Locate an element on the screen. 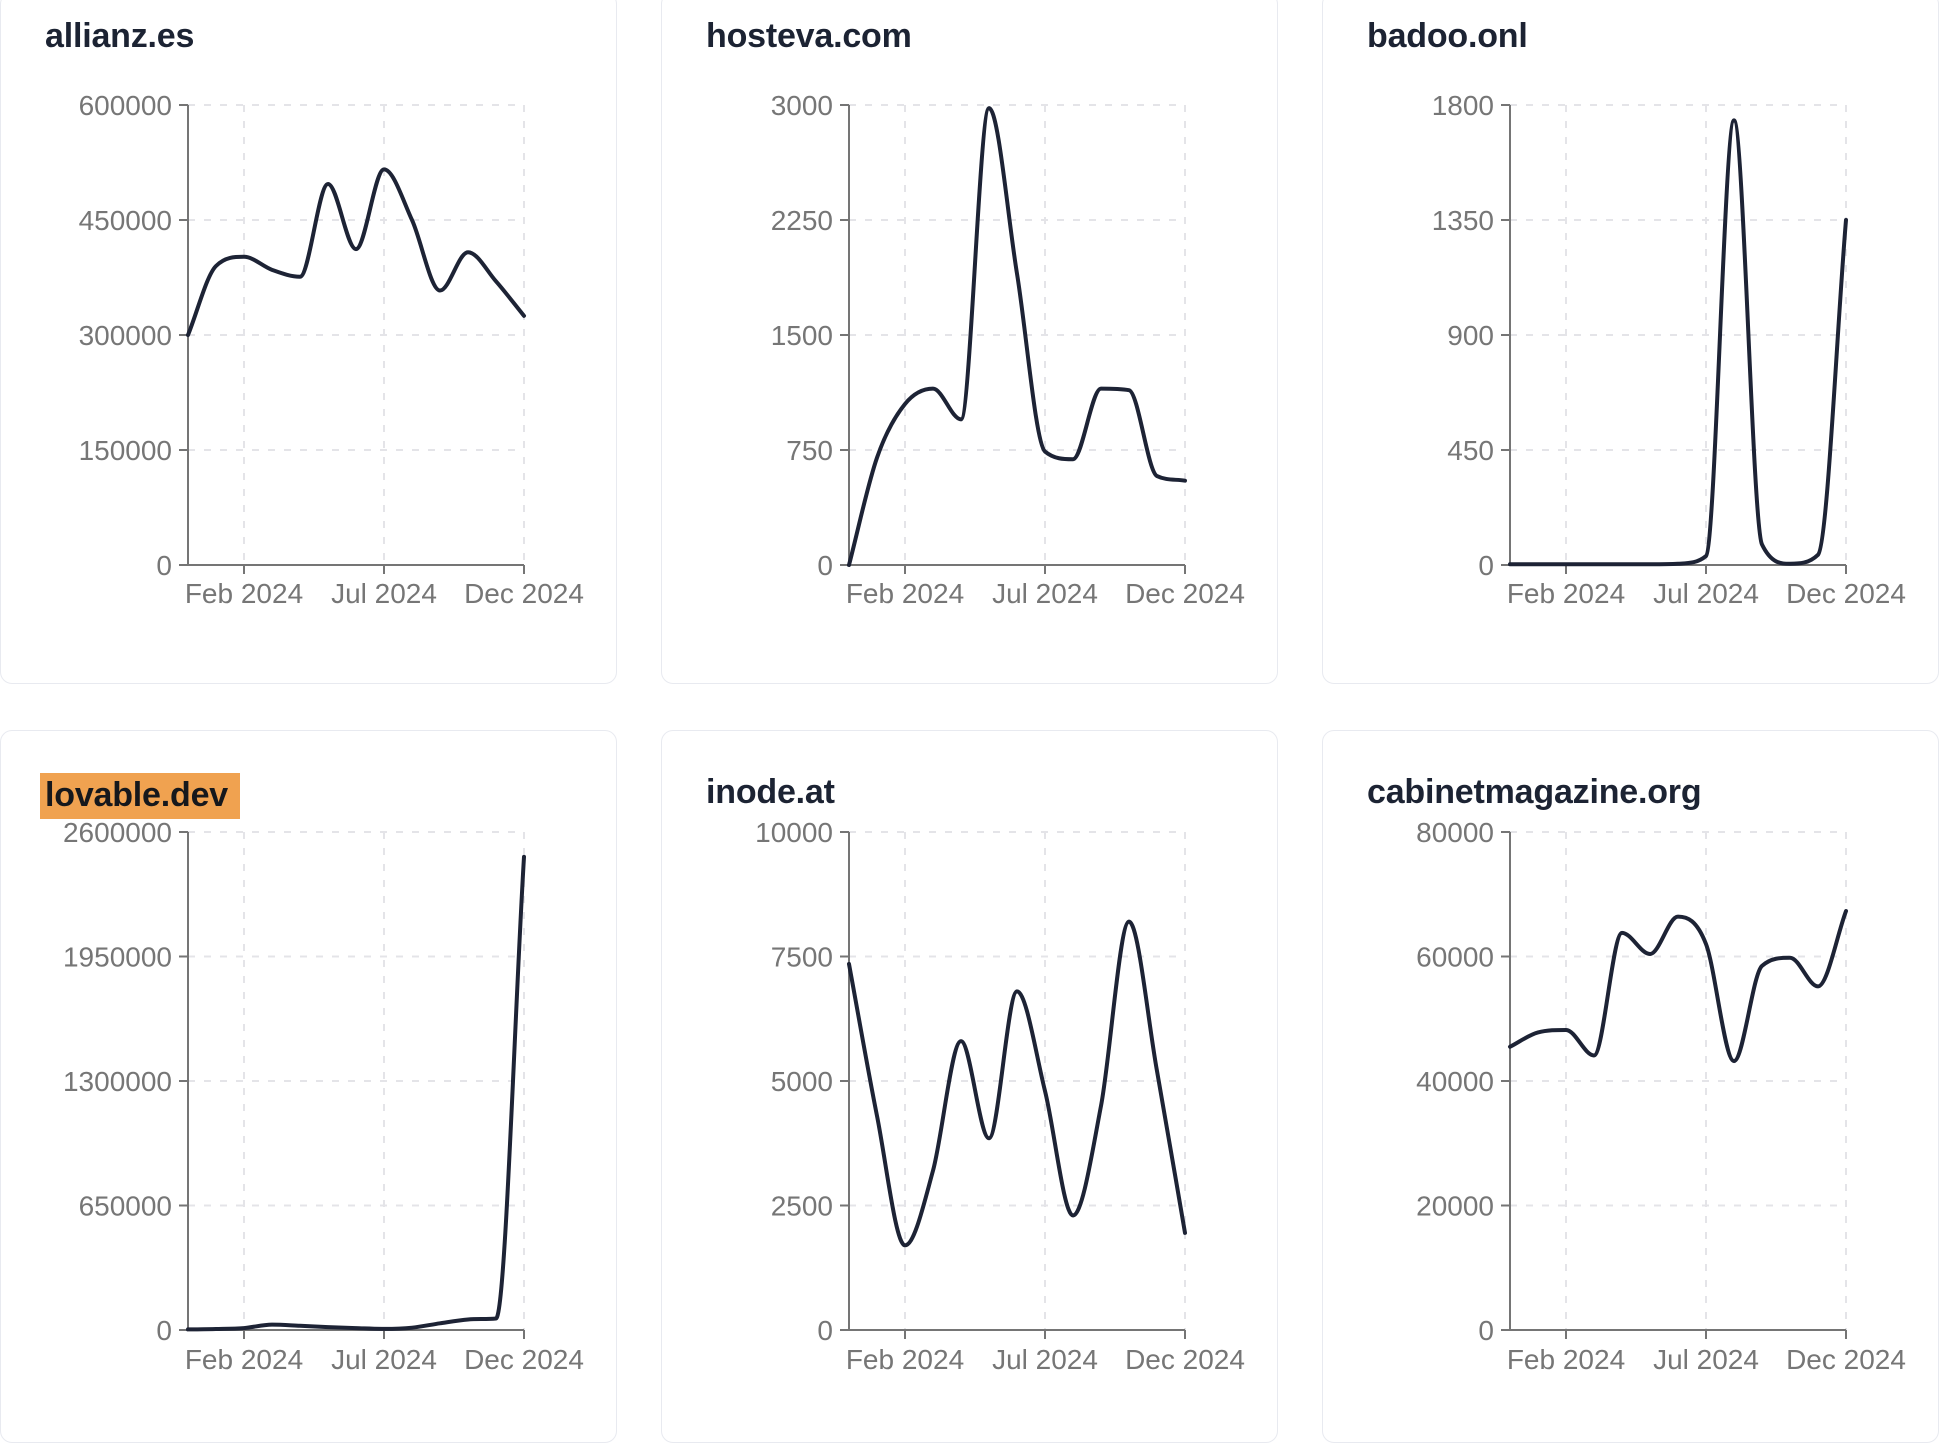 This screenshot has height=1452, width=1940. y-tick-label: 450 is located at coordinates (1470, 450).